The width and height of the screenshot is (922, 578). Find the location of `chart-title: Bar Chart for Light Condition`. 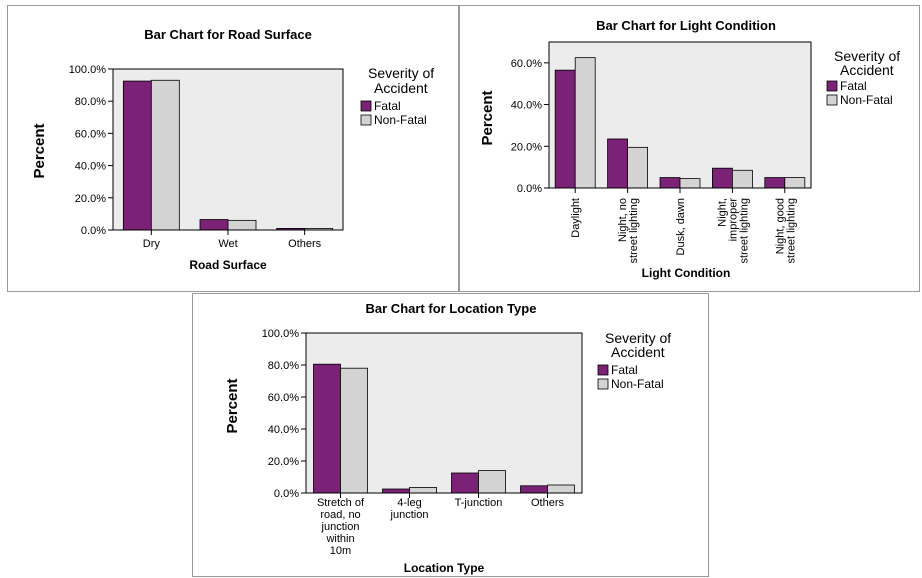

chart-title: Bar Chart for Light Condition is located at coordinates (686, 25).